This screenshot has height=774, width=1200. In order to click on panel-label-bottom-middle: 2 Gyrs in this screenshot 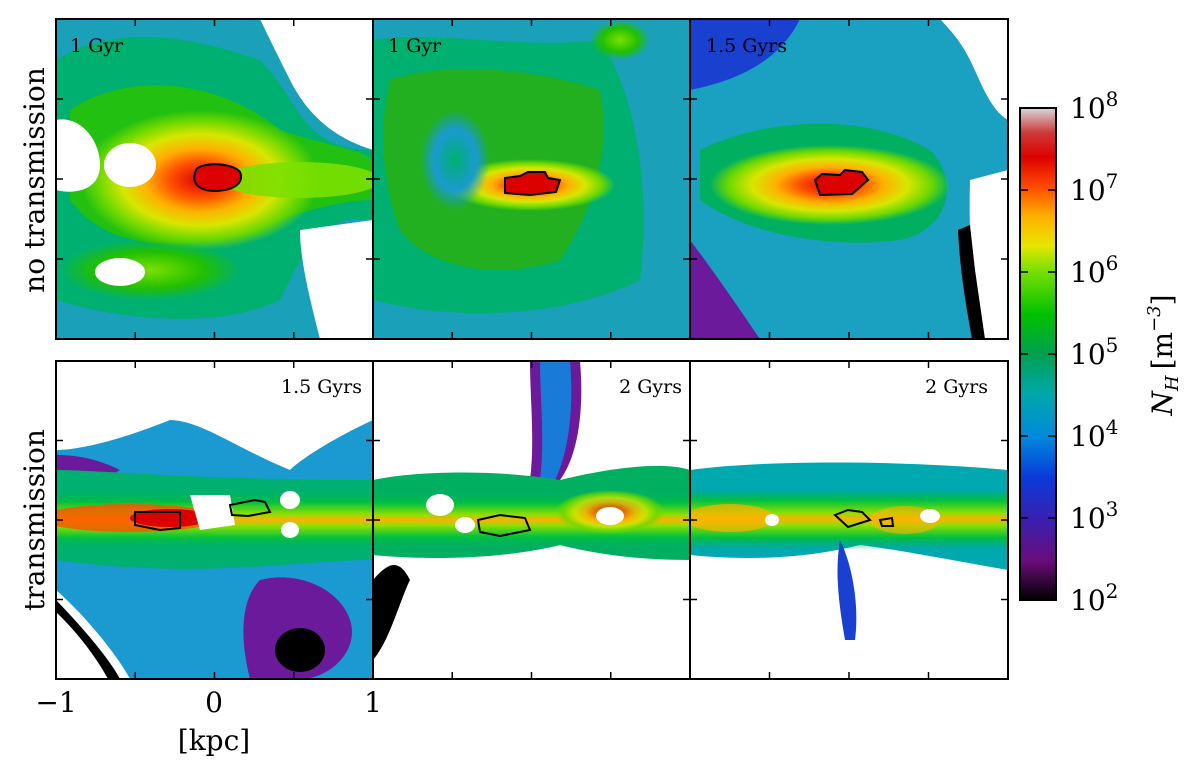, I will do `click(650, 387)`.